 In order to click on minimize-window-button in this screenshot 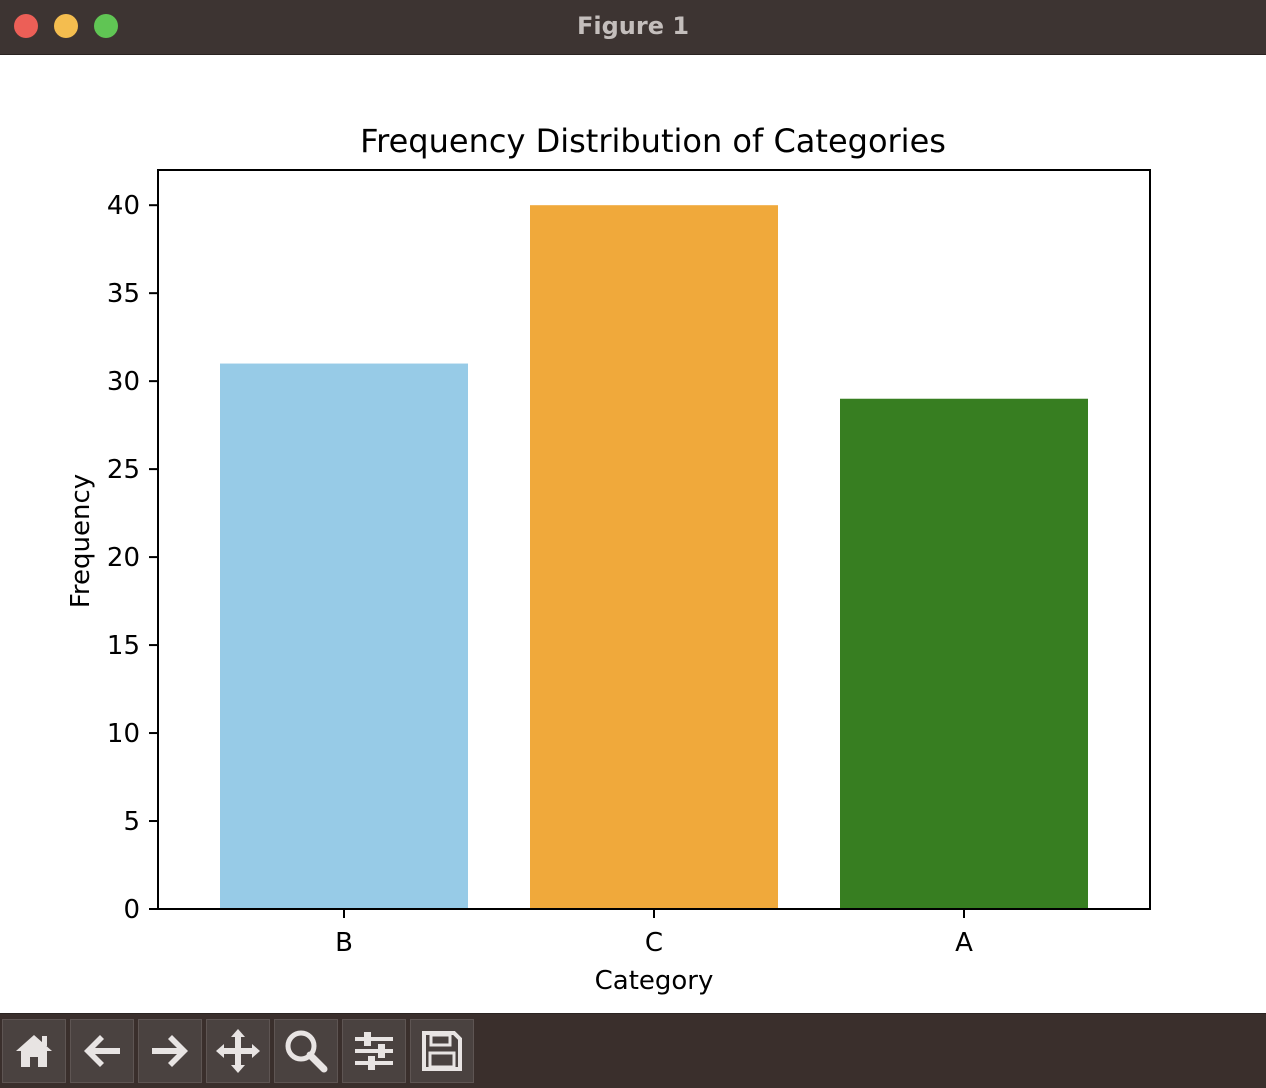, I will do `click(66, 26)`.